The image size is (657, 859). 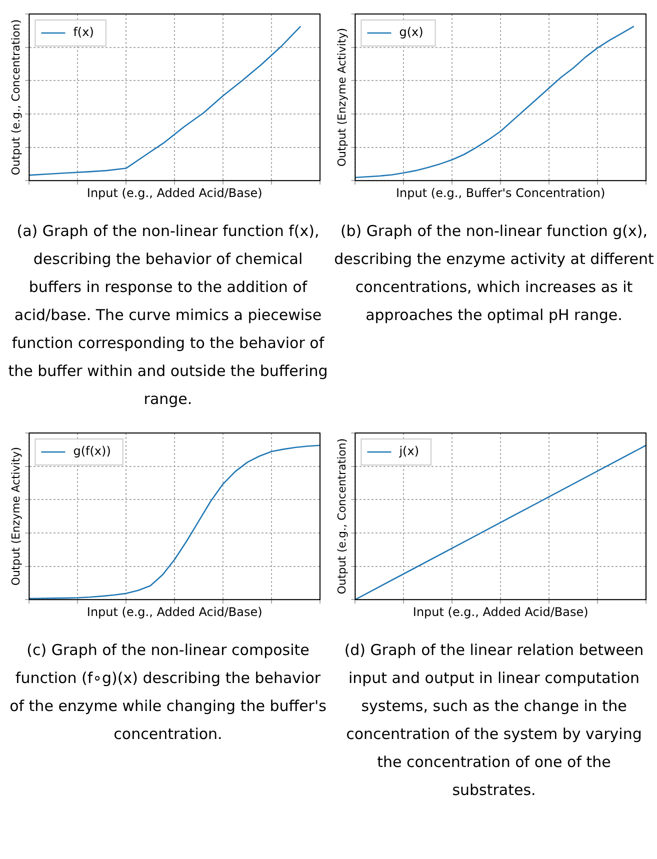 What do you see at coordinates (501, 193) in the screenshot?
I see `x-axis-title: Input (e.g., Buffer's Concentration)` at bounding box center [501, 193].